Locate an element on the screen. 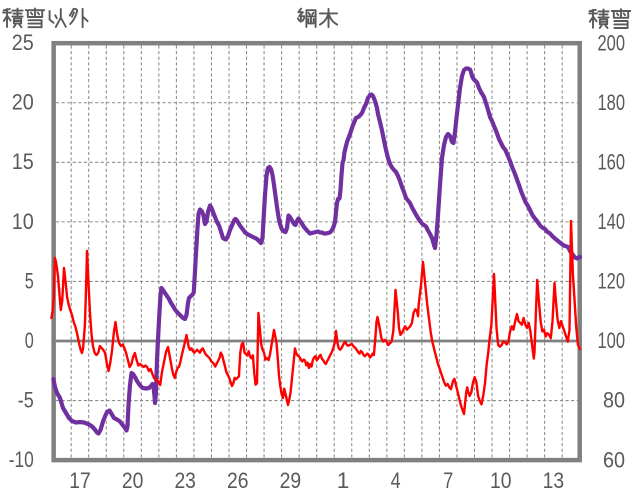  svg-text: 23 is located at coordinates (185, 480).